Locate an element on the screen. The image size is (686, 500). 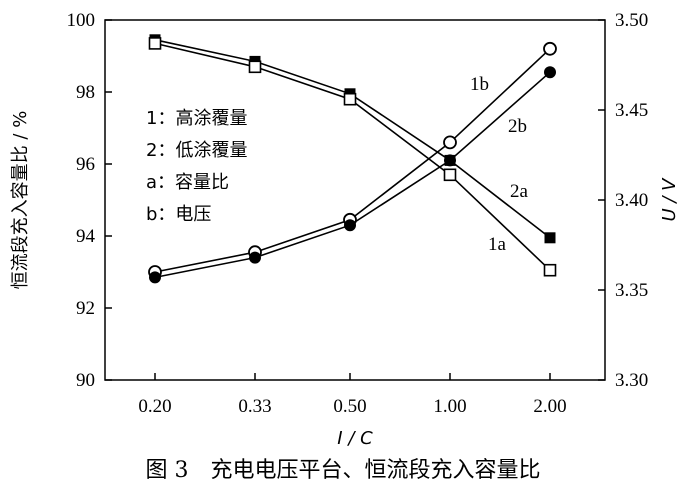
x-tick-label: 1.00 is located at coordinates (449, 406).